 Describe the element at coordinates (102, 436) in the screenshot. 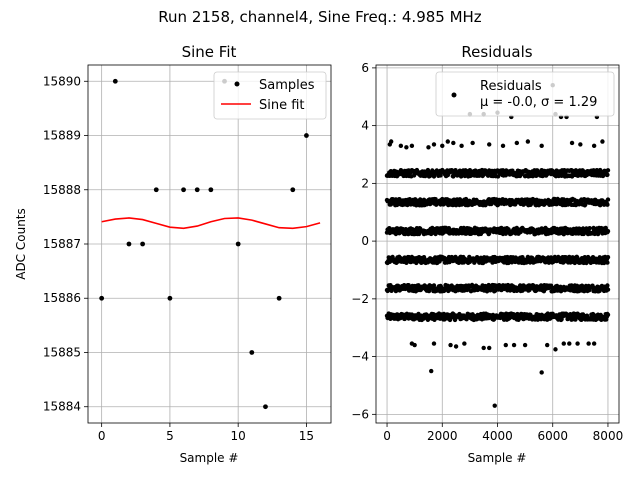

I see `sine-fit-xtick-label: 0` at that location.